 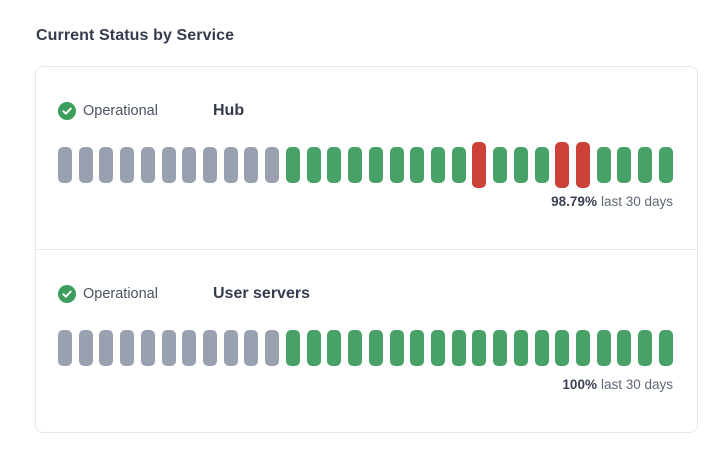 I want to click on service-header: Operational User servers, so click(x=366, y=294).